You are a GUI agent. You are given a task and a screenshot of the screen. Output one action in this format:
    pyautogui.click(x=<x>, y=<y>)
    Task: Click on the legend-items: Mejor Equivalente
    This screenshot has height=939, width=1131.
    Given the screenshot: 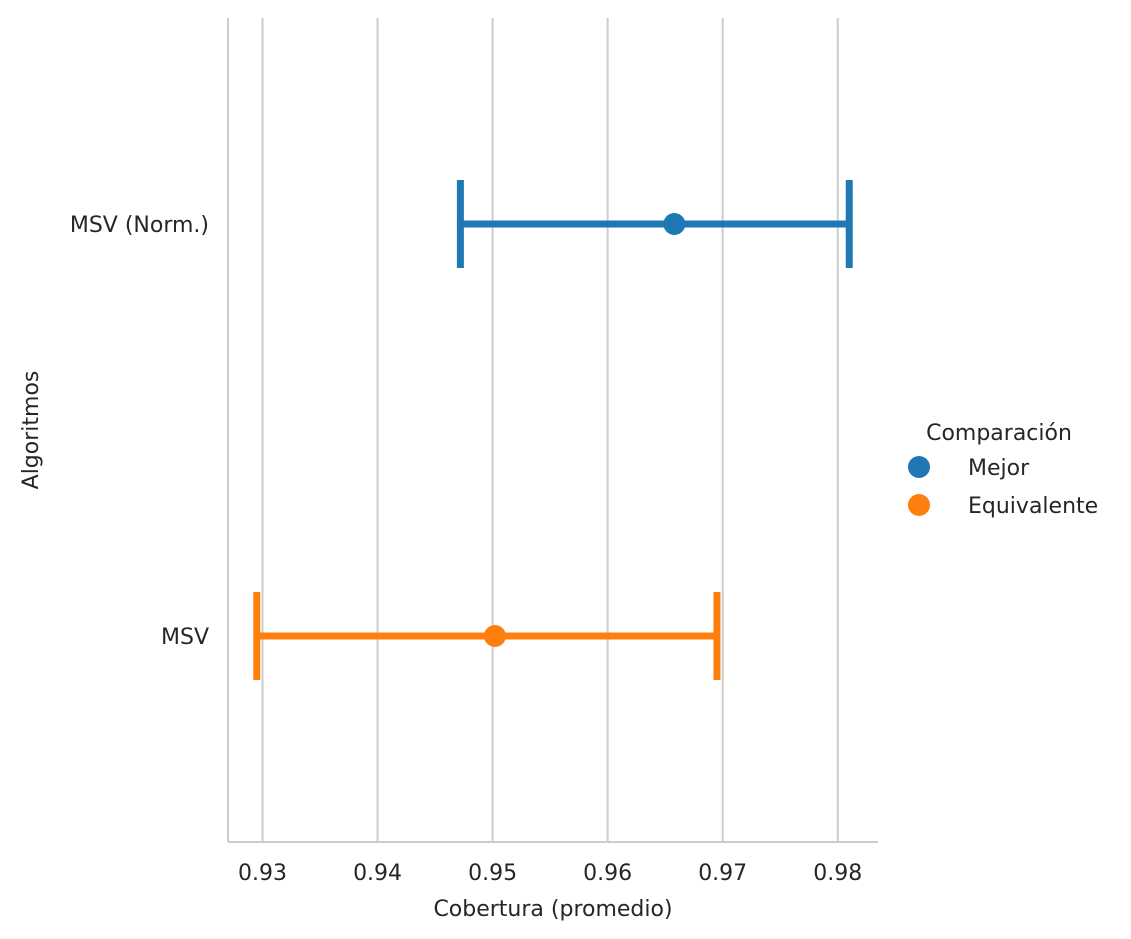 What is the action you would take?
    pyautogui.click(x=1003, y=487)
    